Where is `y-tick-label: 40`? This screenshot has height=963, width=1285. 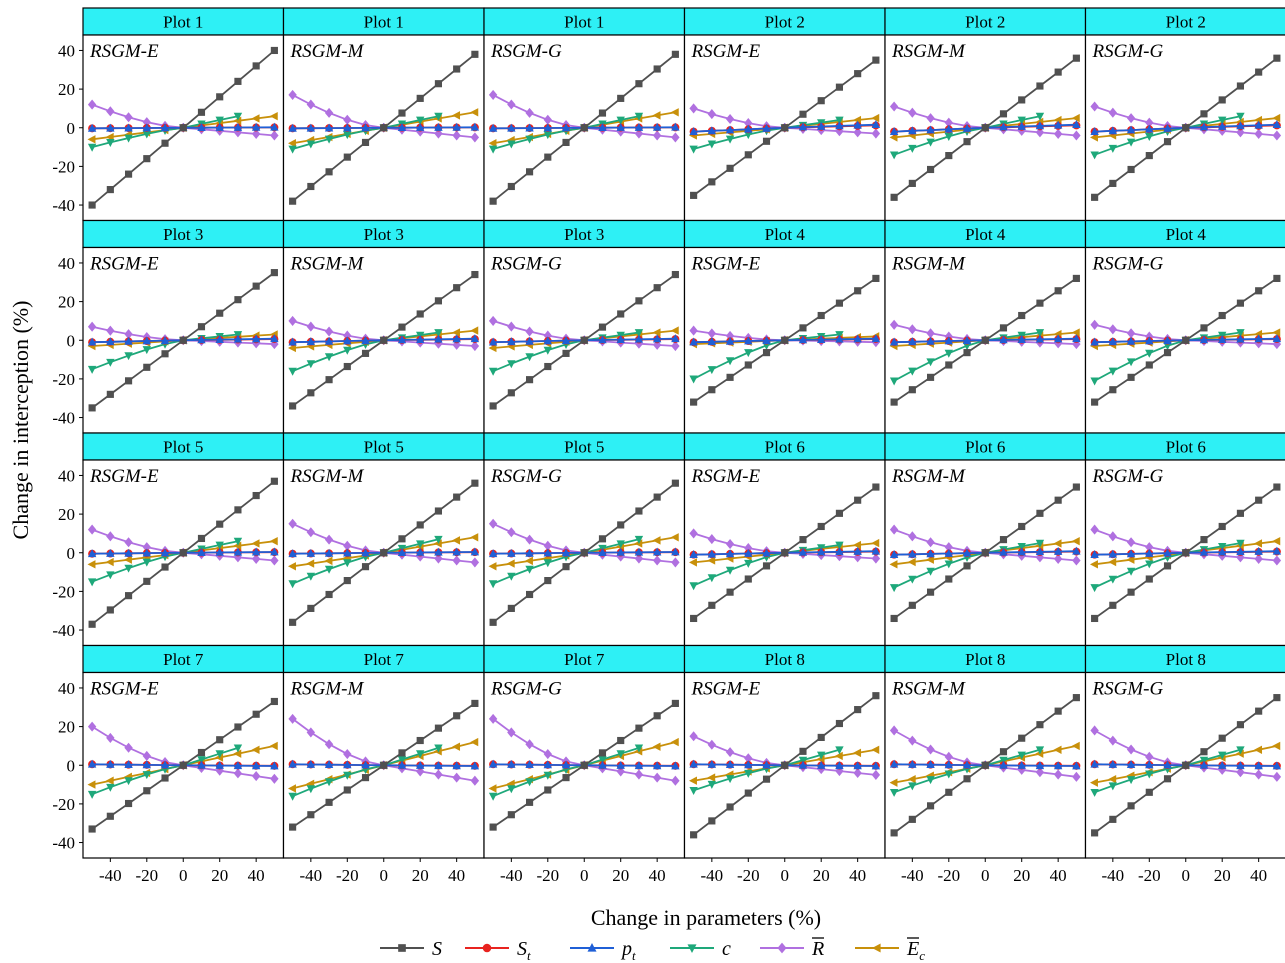
y-tick-label: 40 is located at coordinates (66, 263).